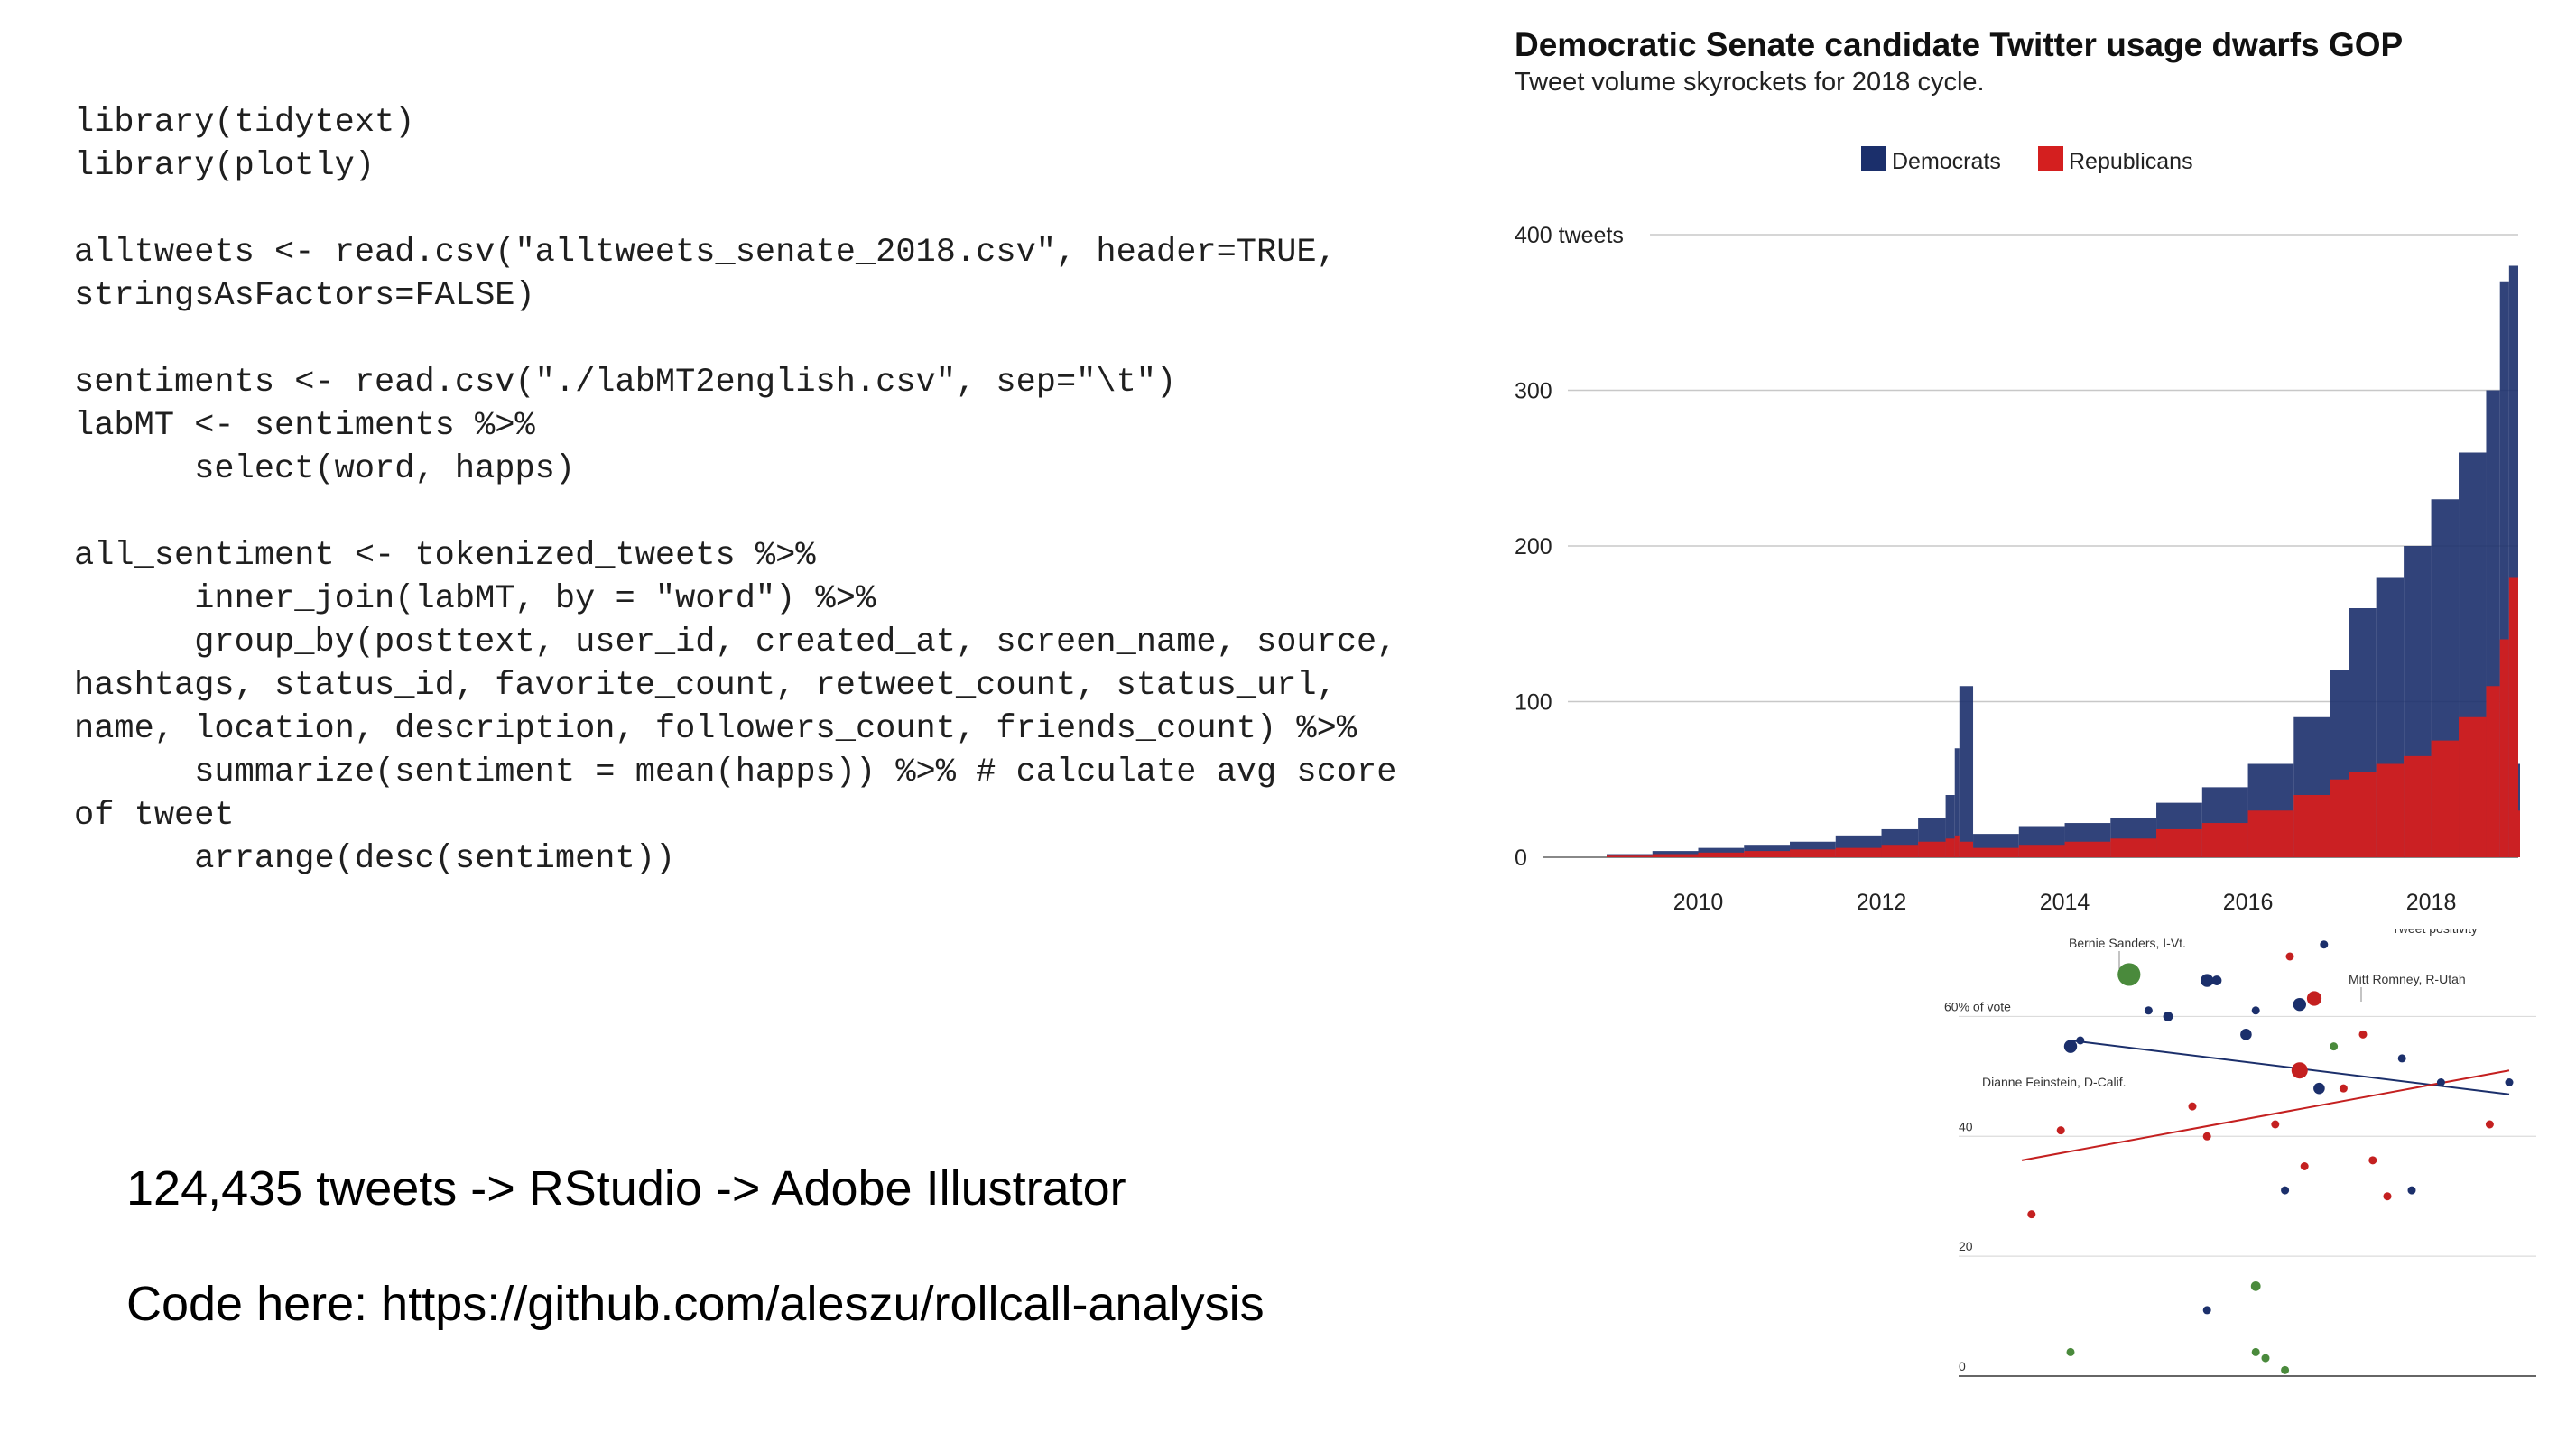  What do you see at coordinates (154, 816) in the screenshot?
I see `code-line: of tweet` at bounding box center [154, 816].